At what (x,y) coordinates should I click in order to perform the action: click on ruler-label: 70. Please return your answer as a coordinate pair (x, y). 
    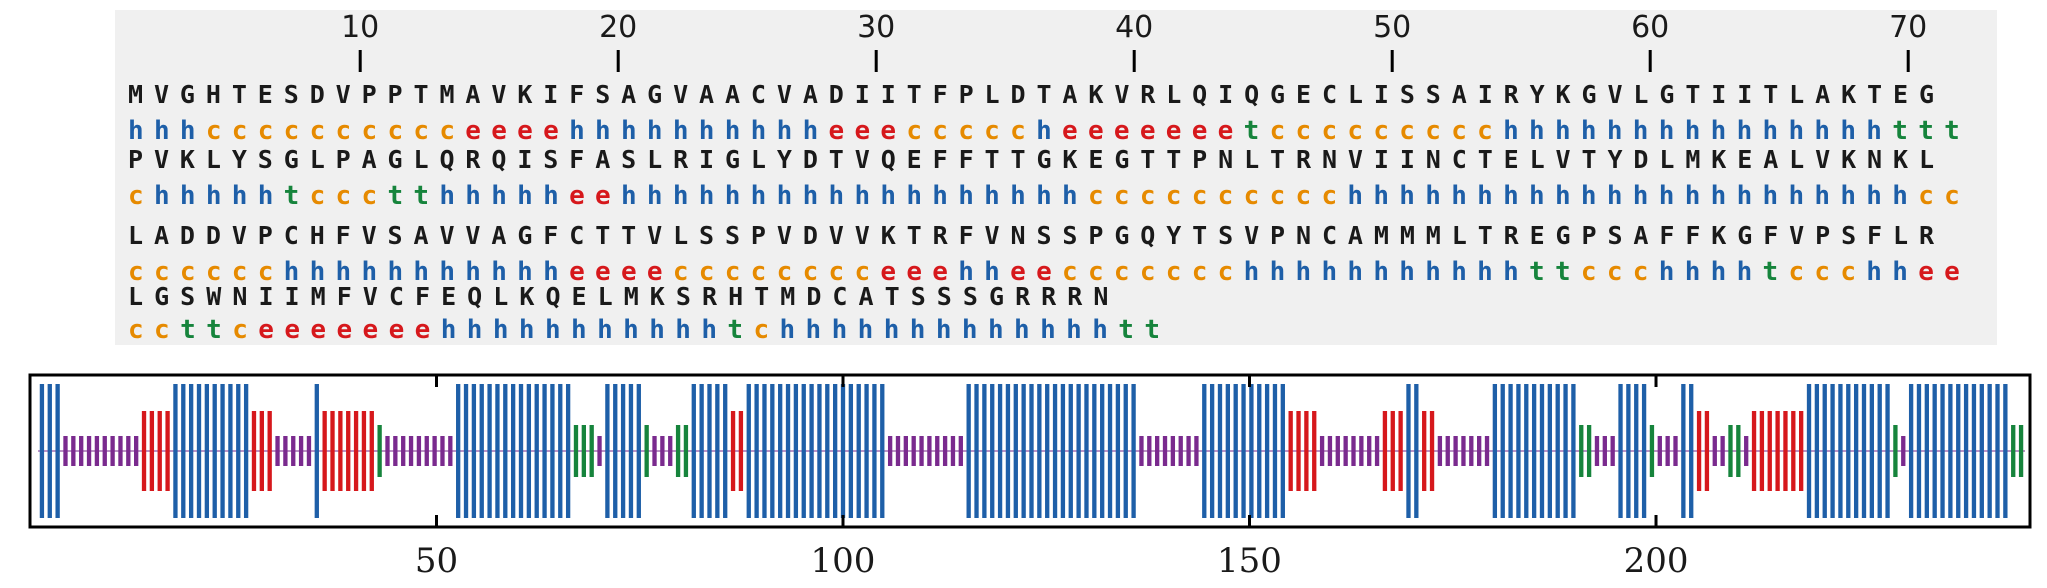
    Looking at the image, I should click on (1908, 27).